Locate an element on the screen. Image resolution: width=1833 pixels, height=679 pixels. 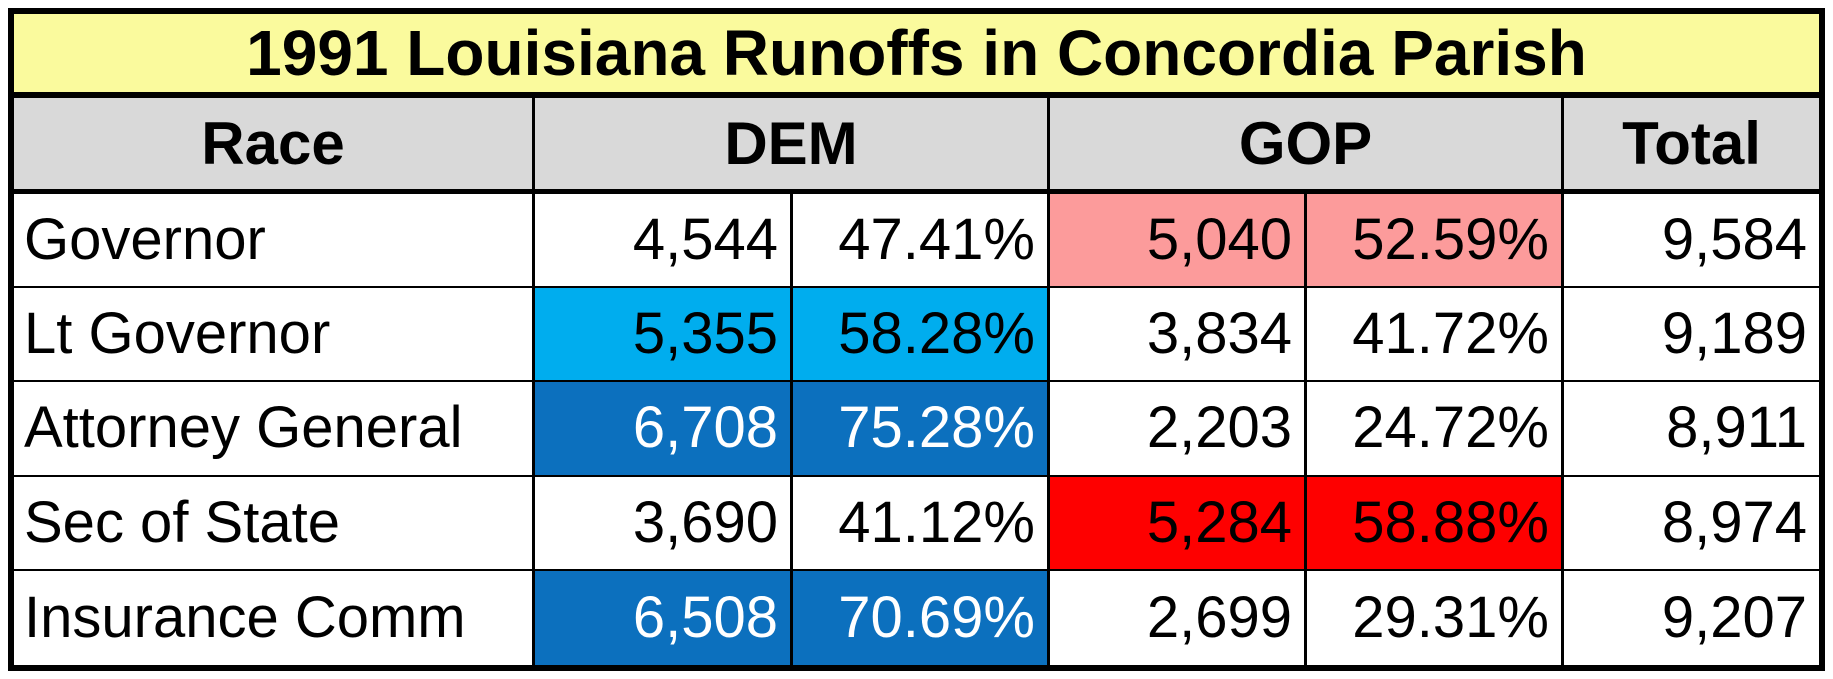
gop-votes-cell: 5,040 is located at coordinates (1178, 241).